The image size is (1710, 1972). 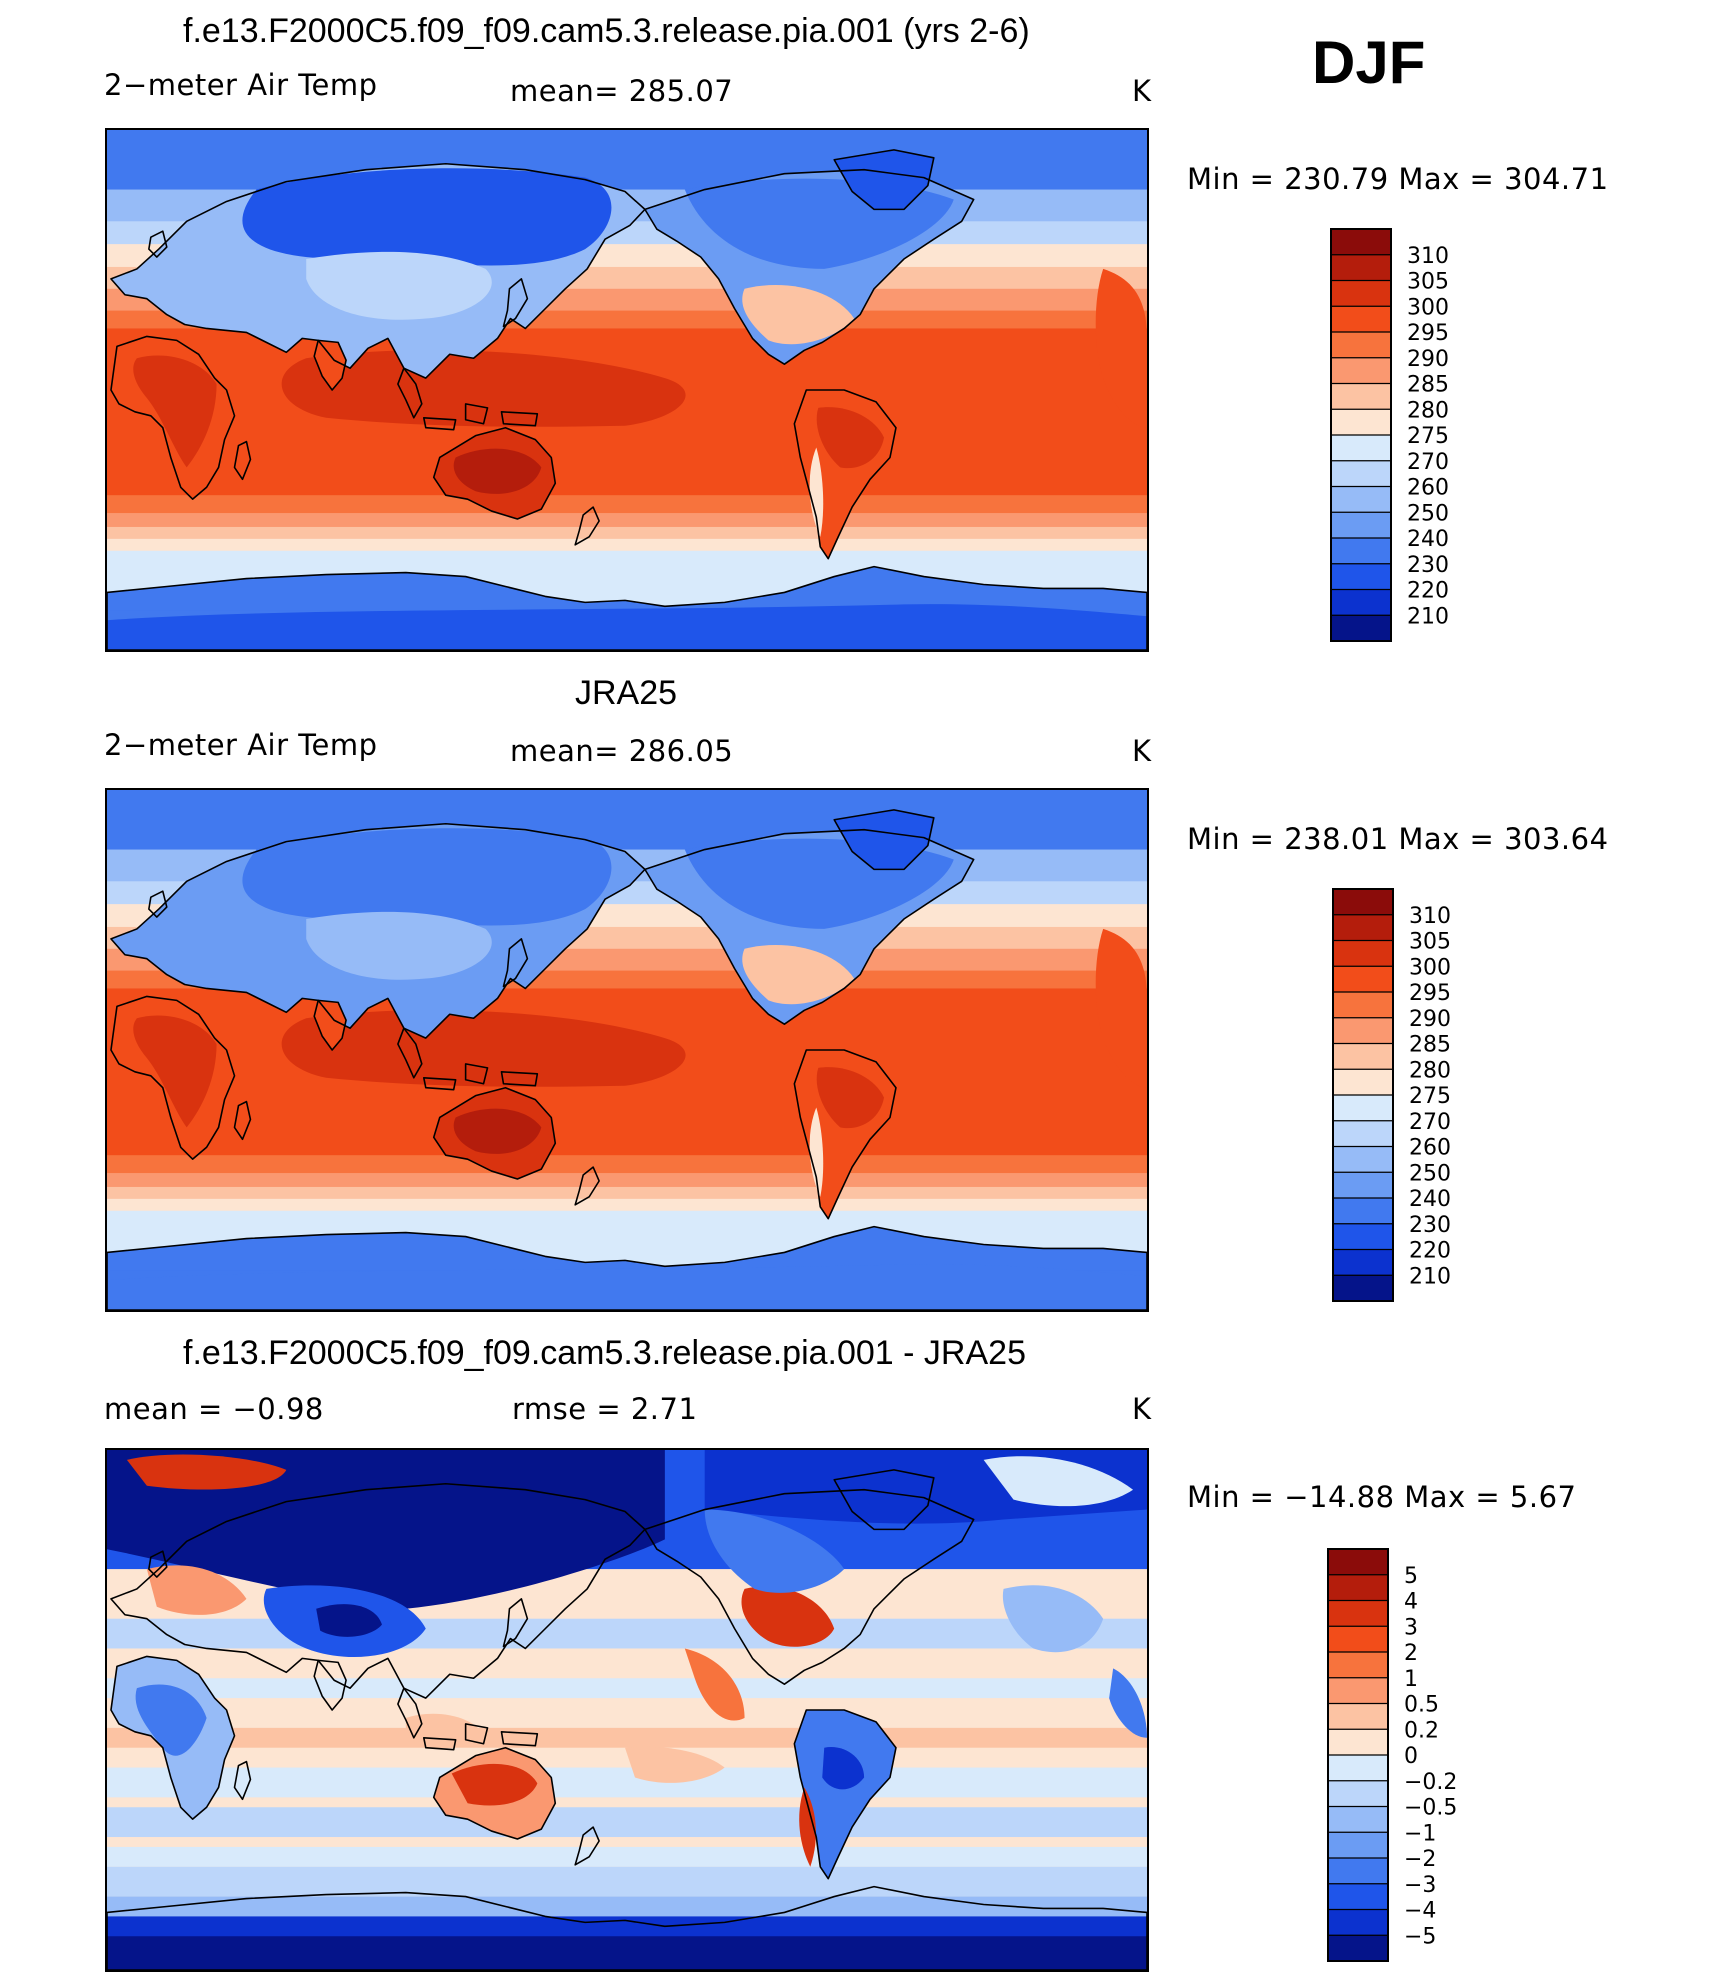 What do you see at coordinates (1428, 591) in the screenshot?
I see `colorbar-tick-label: 220` at bounding box center [1428, 591].